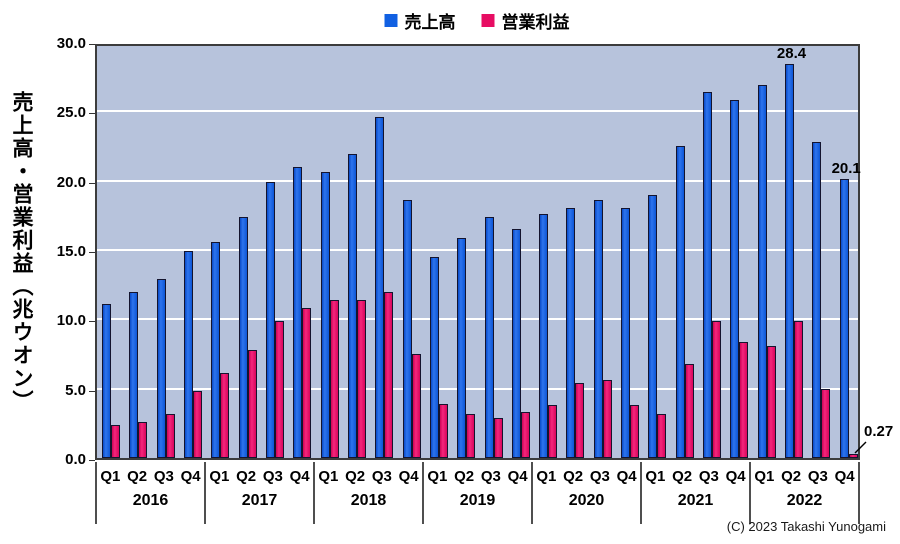 The width and height of the screenshot is (900, 544). Describe the element at coordinates (272, 476) in the screenshot. I see `quarter-label-2017-Q3: Q3` at that location.